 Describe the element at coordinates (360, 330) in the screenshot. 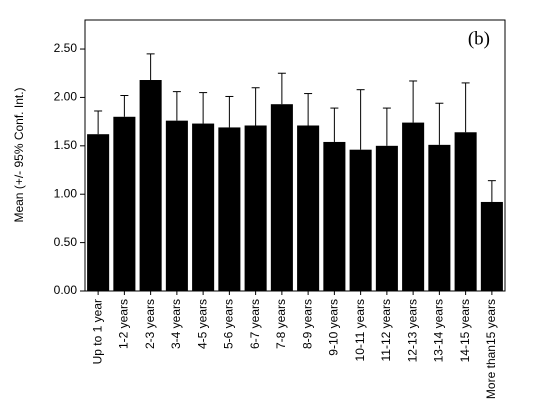

I see `x-tick-label: 10-11 years` at that location.